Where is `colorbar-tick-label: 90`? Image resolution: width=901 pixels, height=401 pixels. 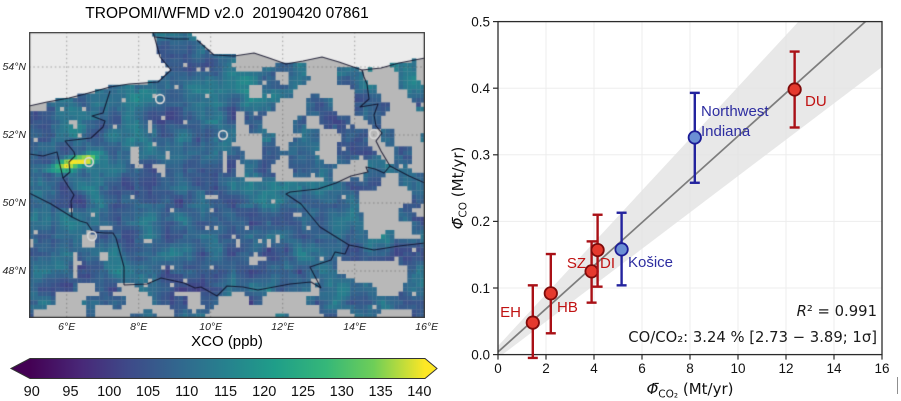 colorbar-tick-label: 90 is located at coordinates (32, 392).